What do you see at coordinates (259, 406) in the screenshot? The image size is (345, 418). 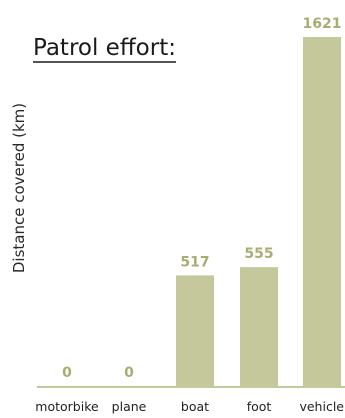 I see `category-label-foot: foot` at bounding box center [259, 406].